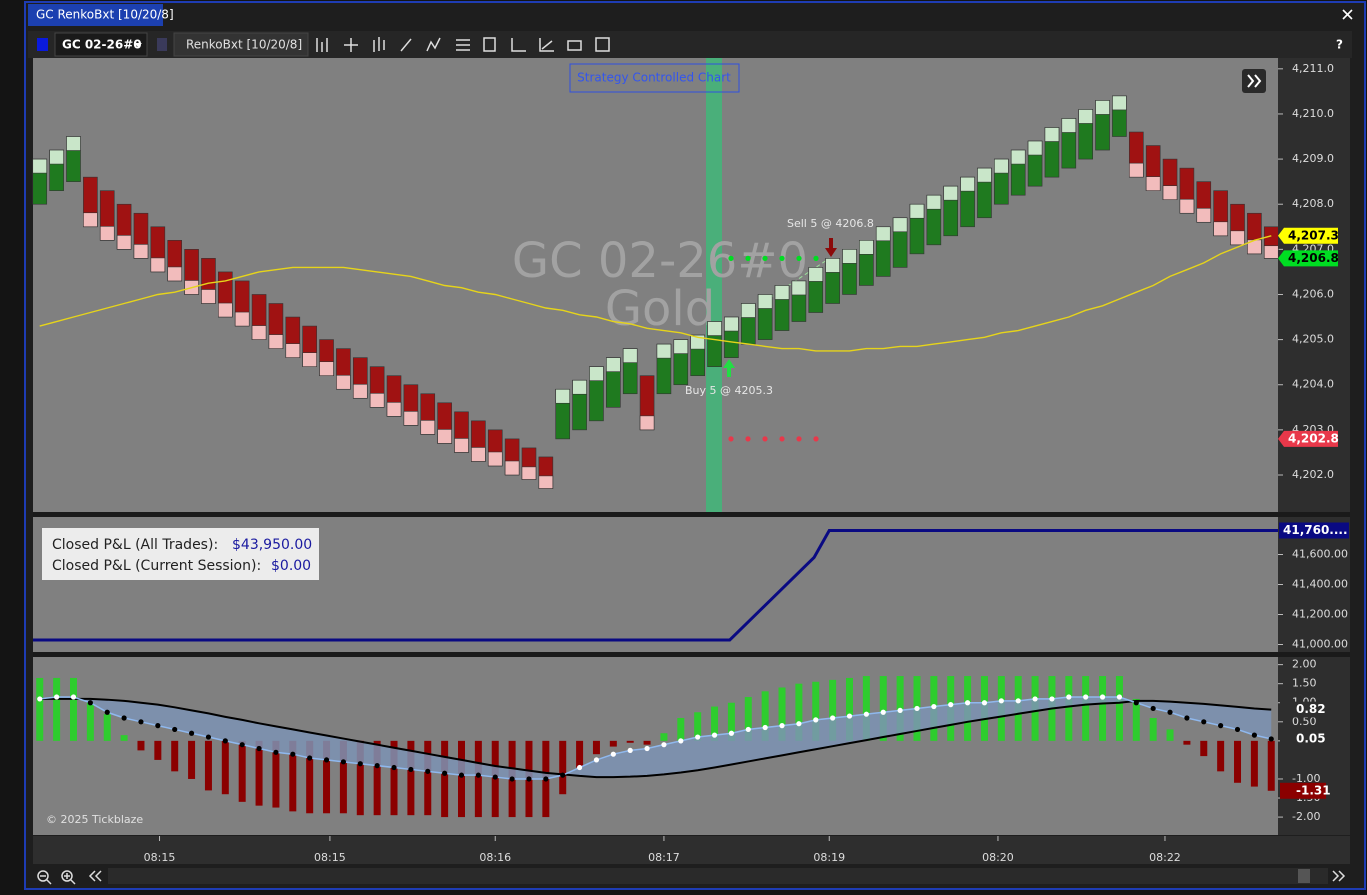 This screenshot has height=895, width=1367. I want to click on title-tab, so click(95, 15).